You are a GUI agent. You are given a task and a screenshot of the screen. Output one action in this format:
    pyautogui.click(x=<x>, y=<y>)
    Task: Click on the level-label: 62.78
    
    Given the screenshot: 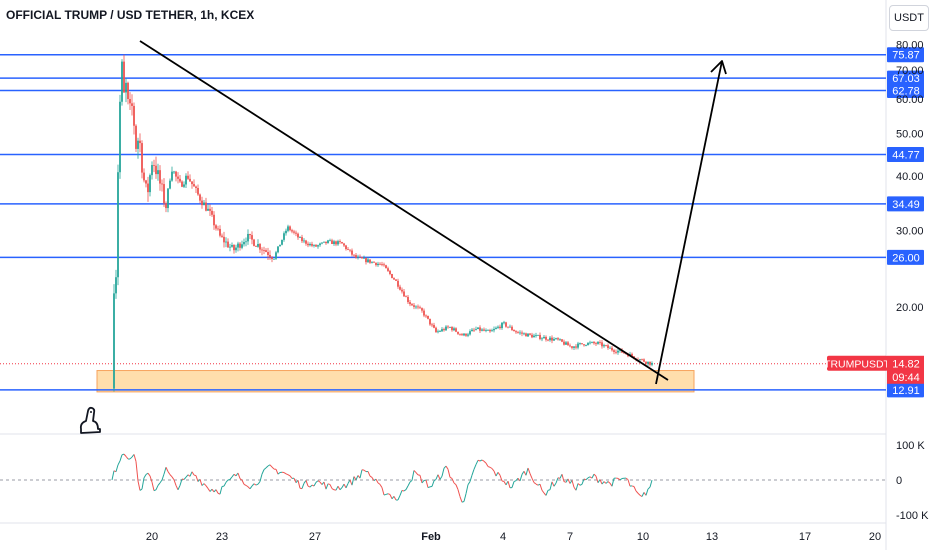 What is the action you would take?
    pyautogui.click(x=906, y=92)
    